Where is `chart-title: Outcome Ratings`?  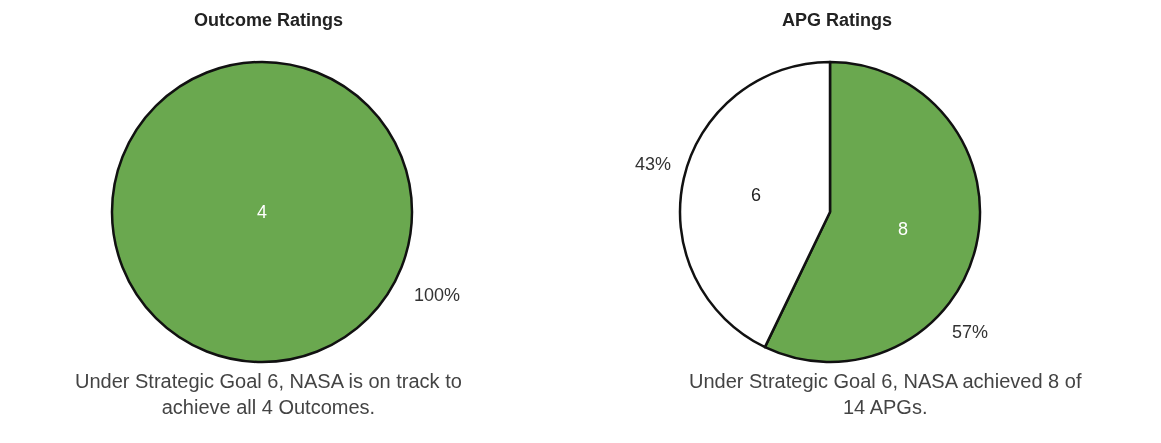
chart-title: Outcome Ratings is located at coordinates (269, 20).